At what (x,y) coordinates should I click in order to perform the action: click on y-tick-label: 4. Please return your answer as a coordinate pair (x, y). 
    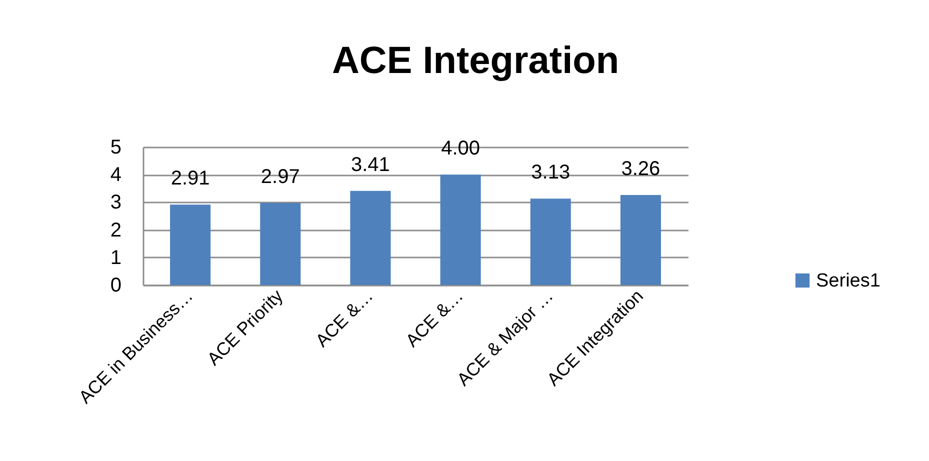
    Looking at the image, I should click on (116, 175).